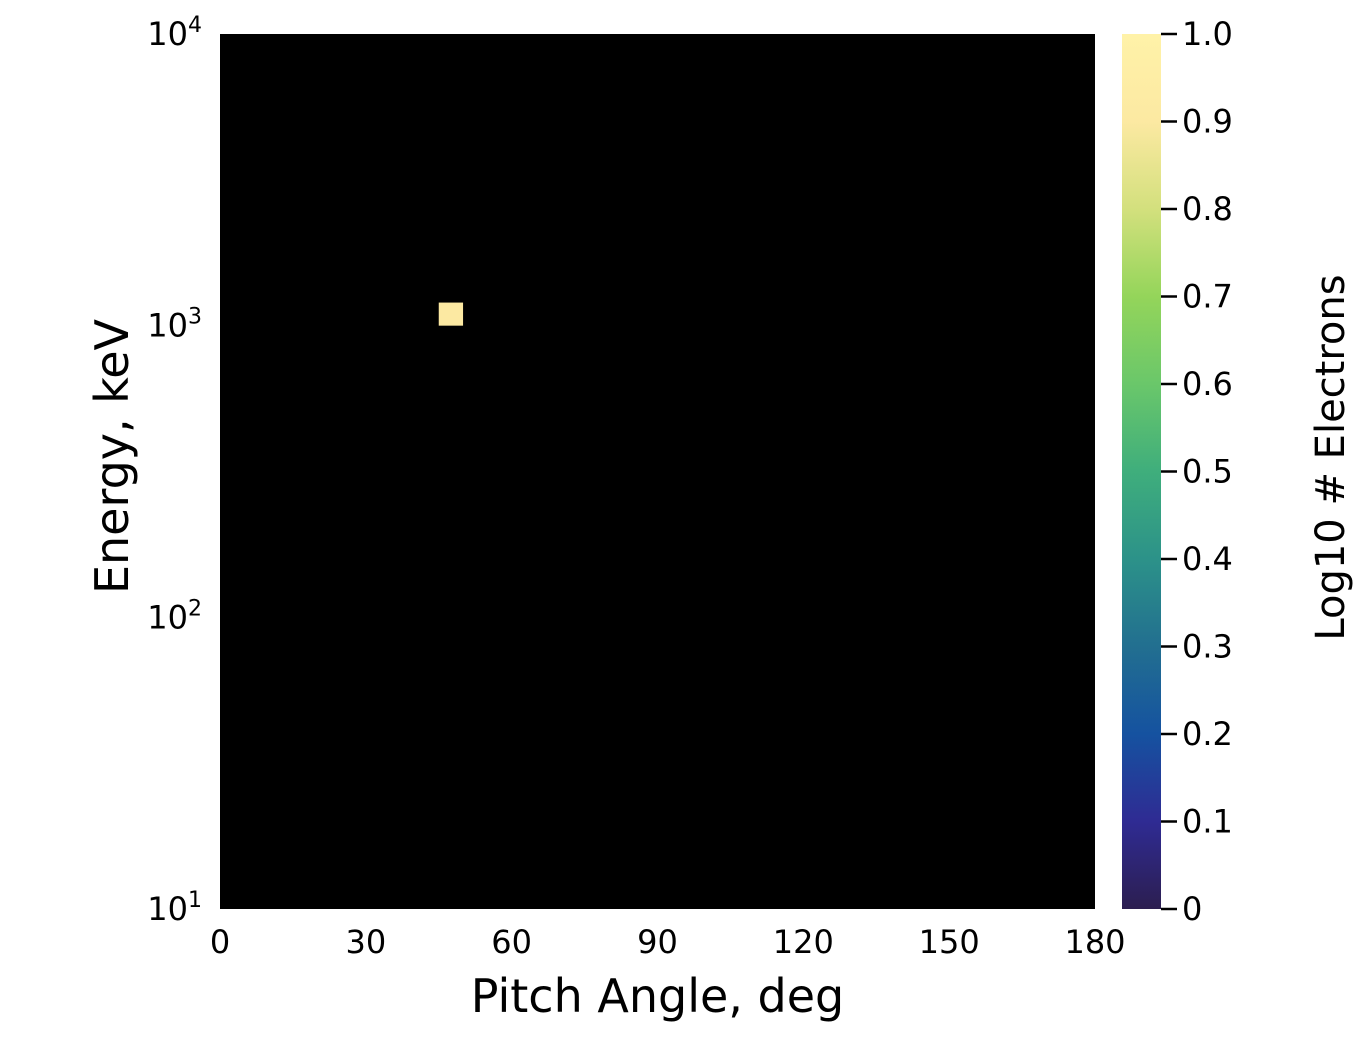 The height and width of the screenshot is (1050, 1365). I want to click on y-tick-label: 10¹, so click(174, 908).